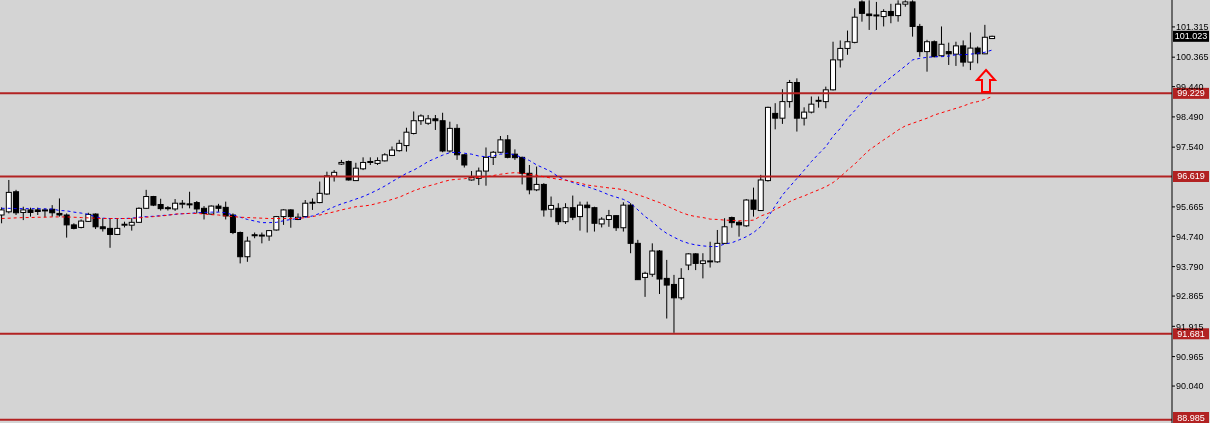  I want to click on y-tick-label: 95.665, so click(1190, 207).